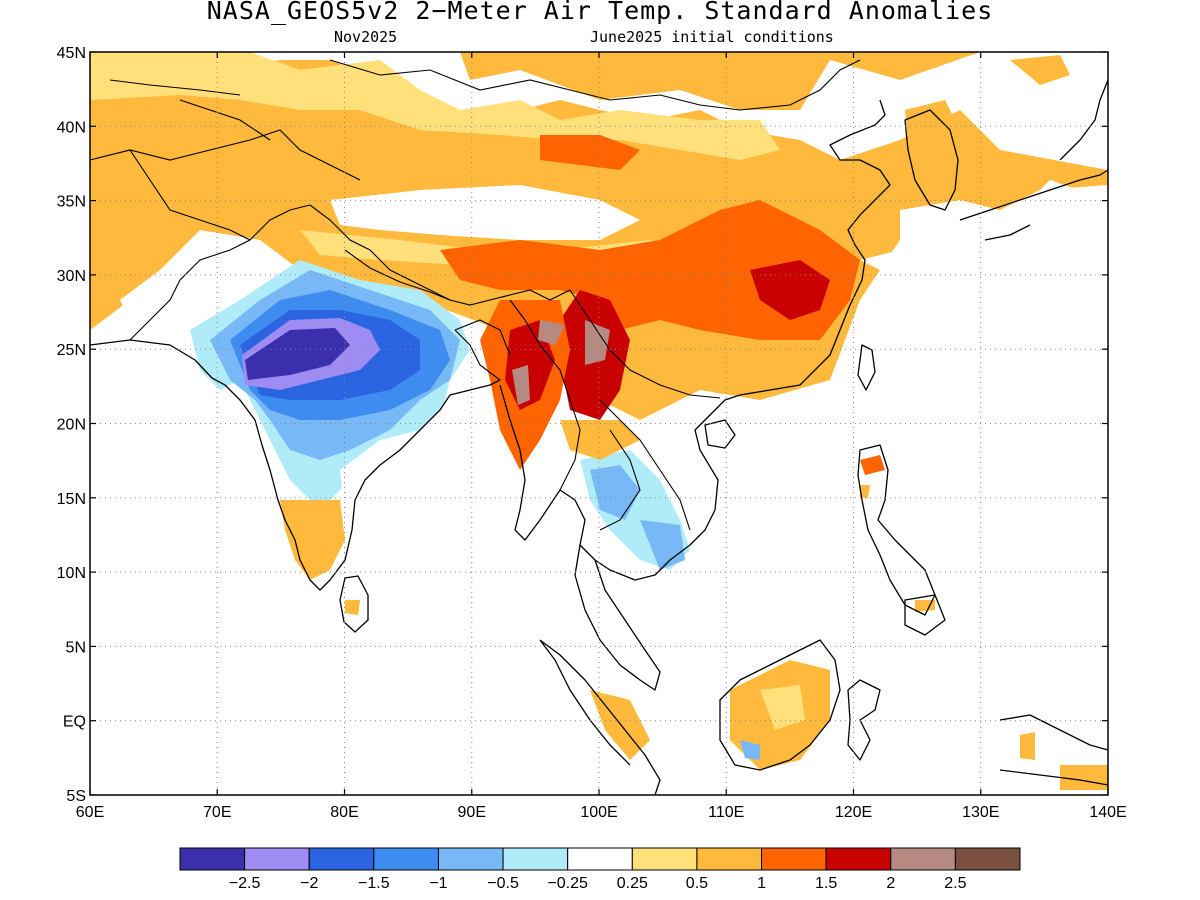 This screenshot has height=900, width=1200. Describe the element at coordinates (864, 720) in the screenshot. I see `sulawesi` at that location.